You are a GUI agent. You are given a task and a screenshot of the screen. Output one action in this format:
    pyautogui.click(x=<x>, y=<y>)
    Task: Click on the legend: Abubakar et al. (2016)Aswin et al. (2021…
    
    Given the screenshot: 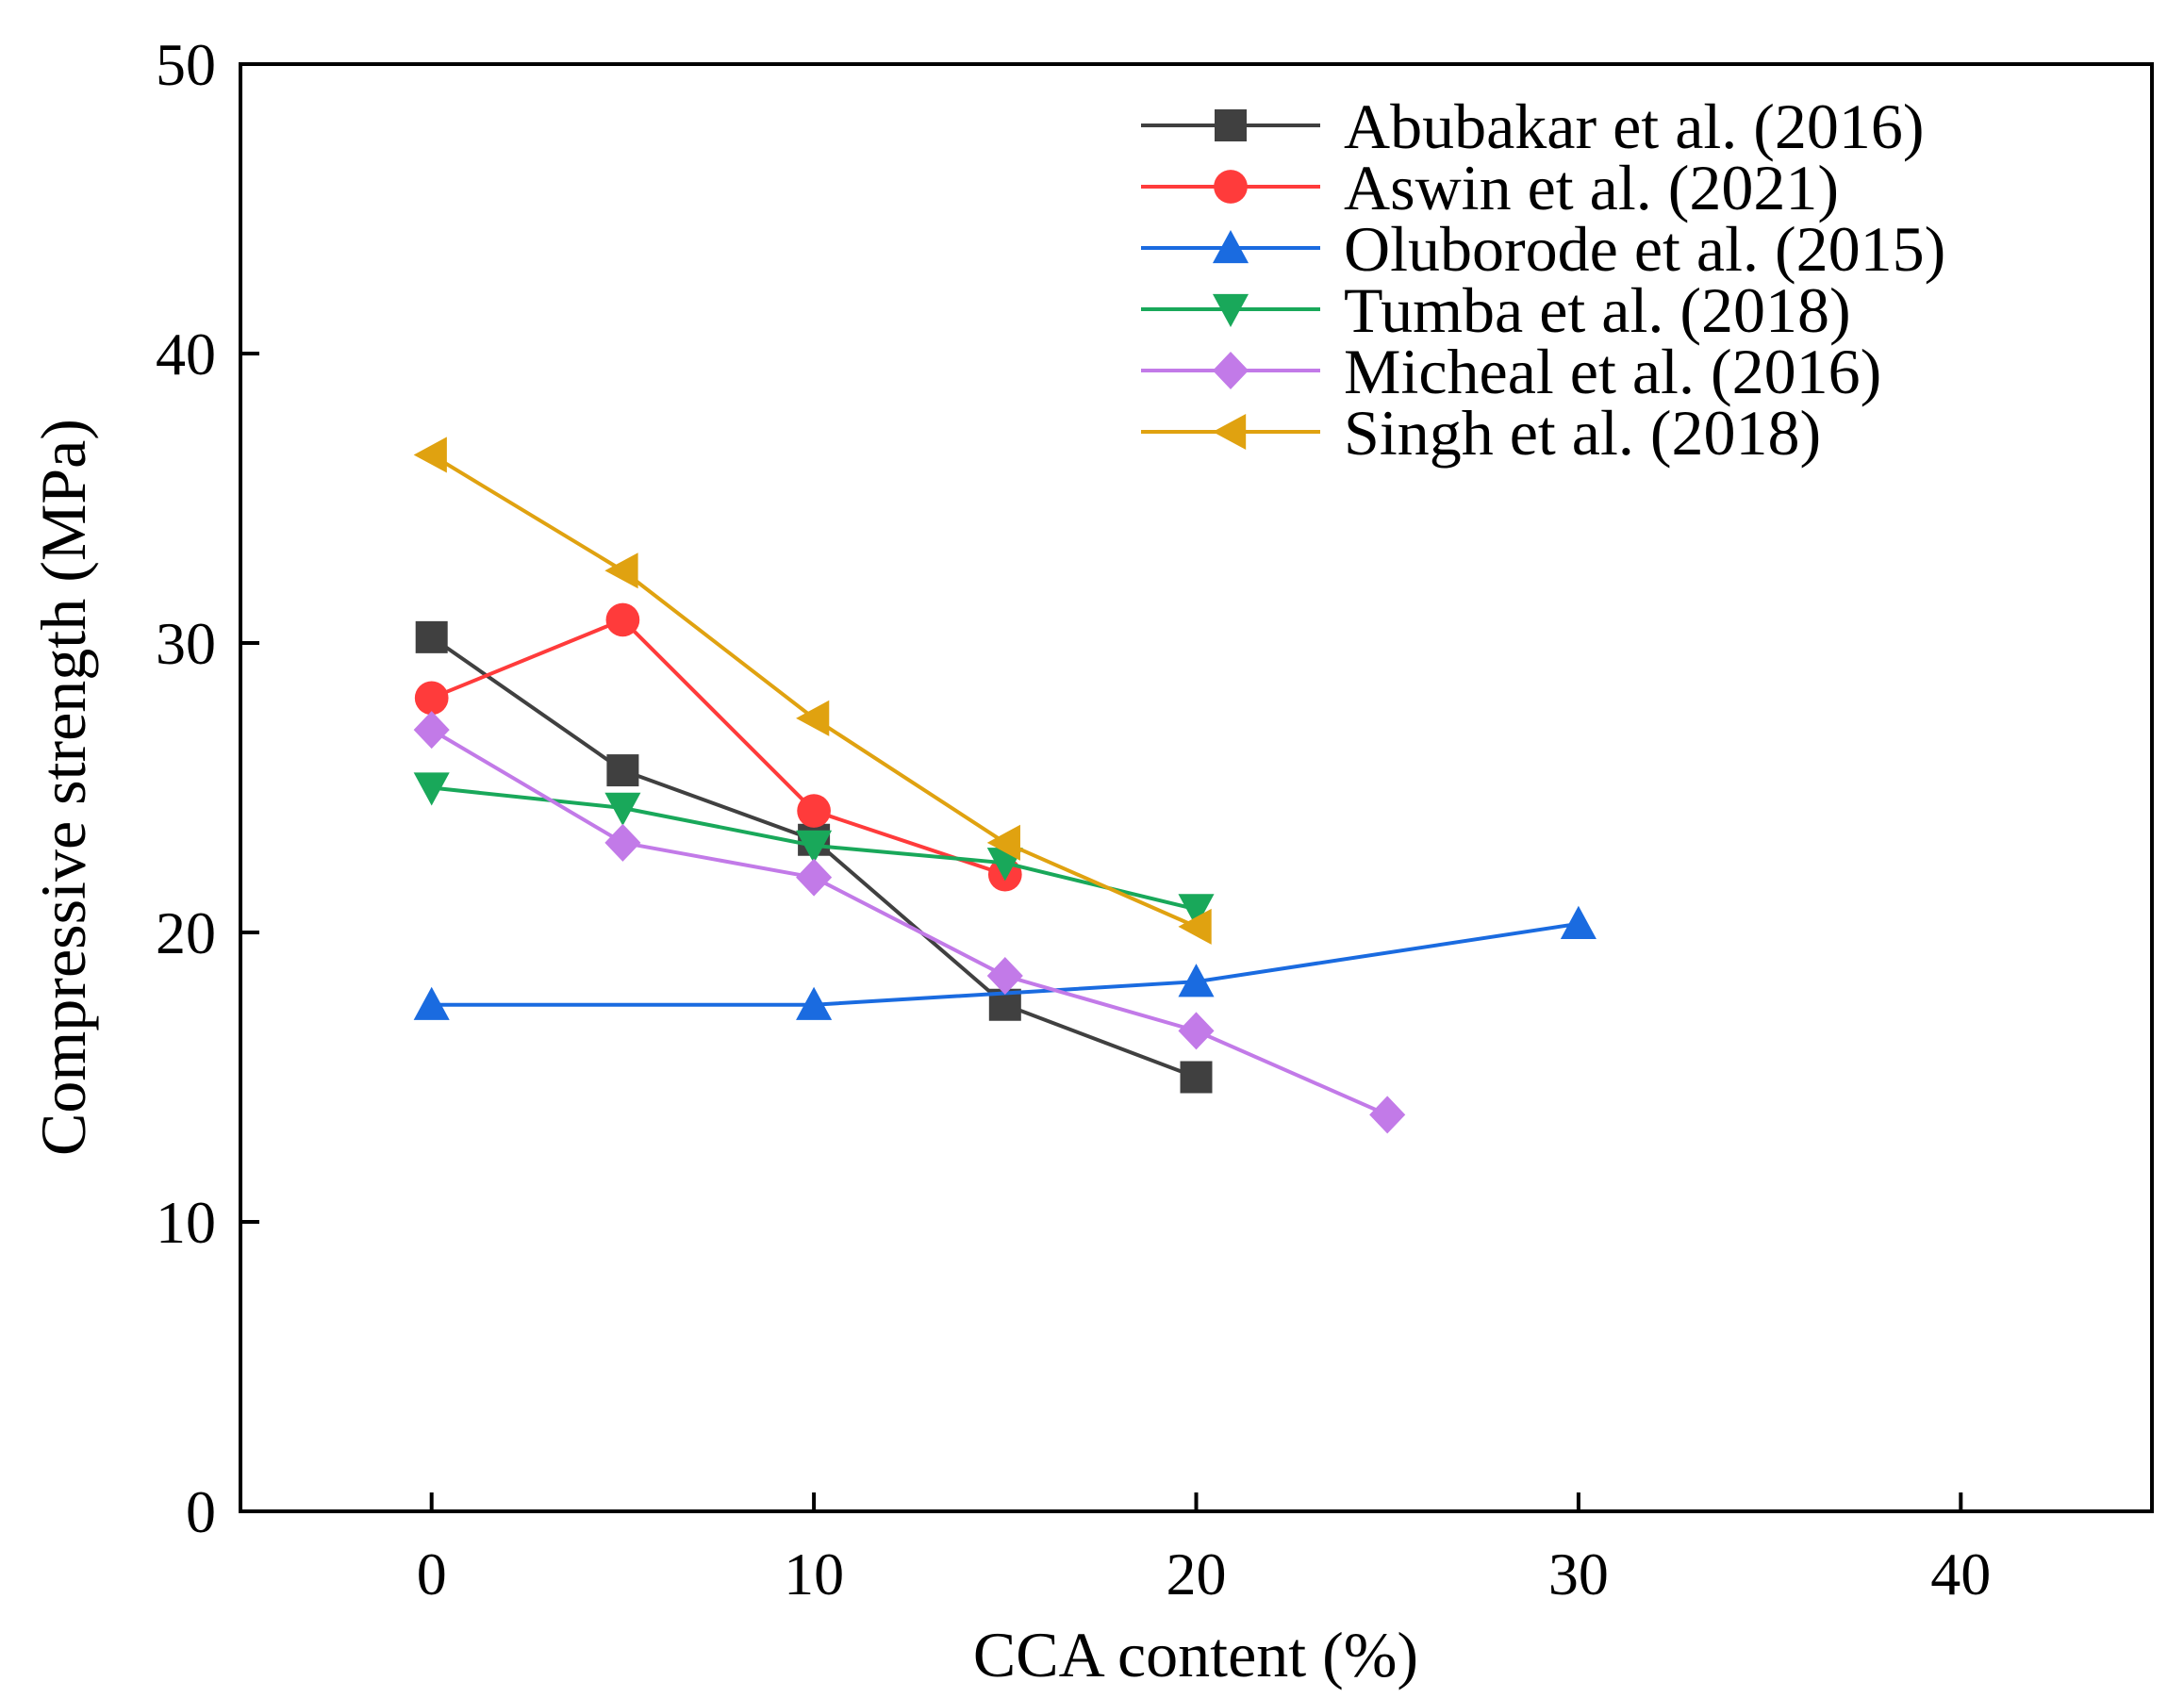 What is the action you would take?
    pyautogui.click(x=1543, y=280)
    